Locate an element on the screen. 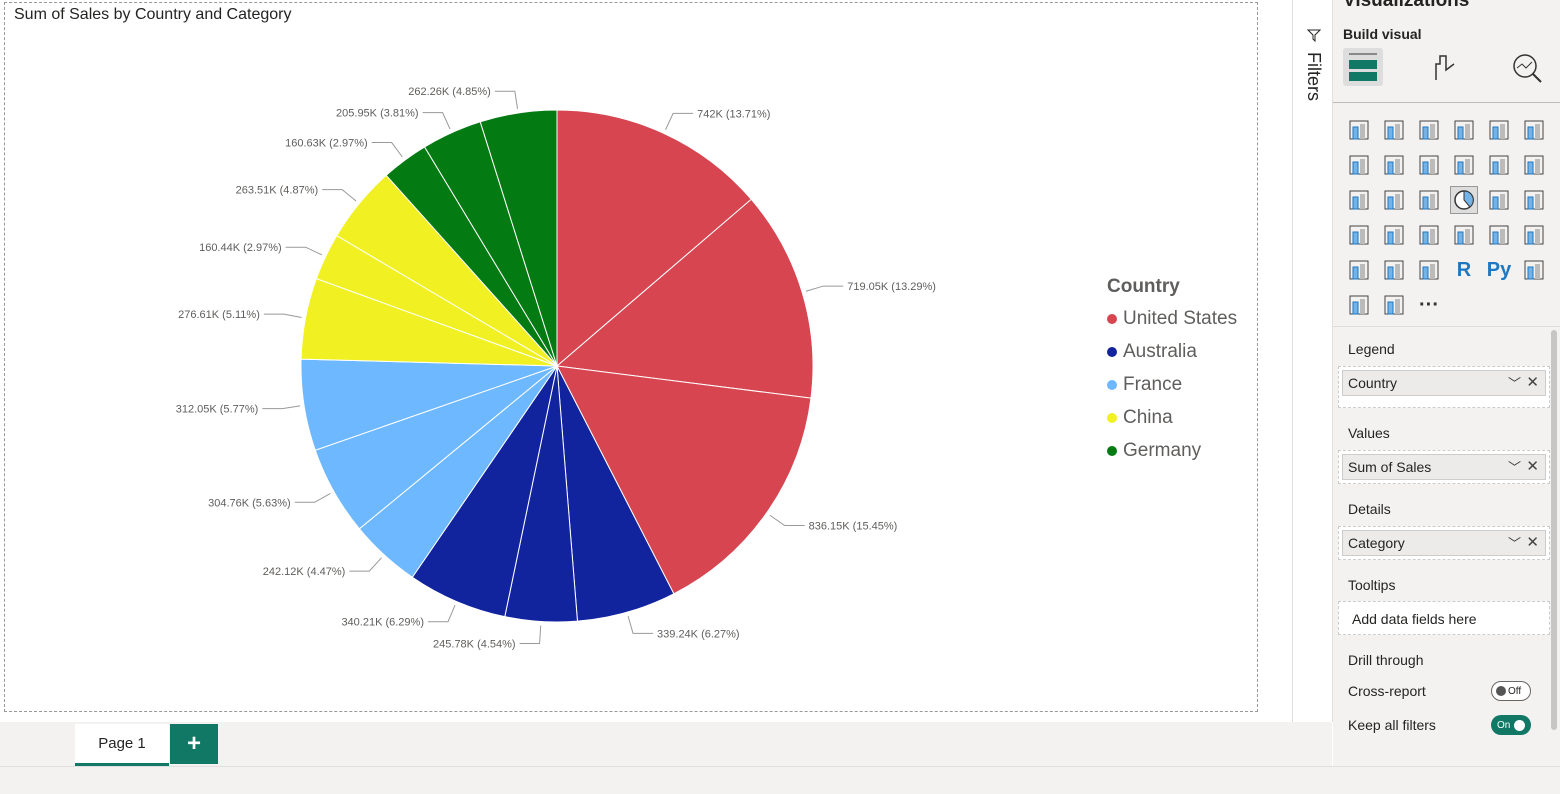 The width and height of the screenshot is (1560, 794). data-label: 340.21K (6.29%) is located at coordinates (382, 623).